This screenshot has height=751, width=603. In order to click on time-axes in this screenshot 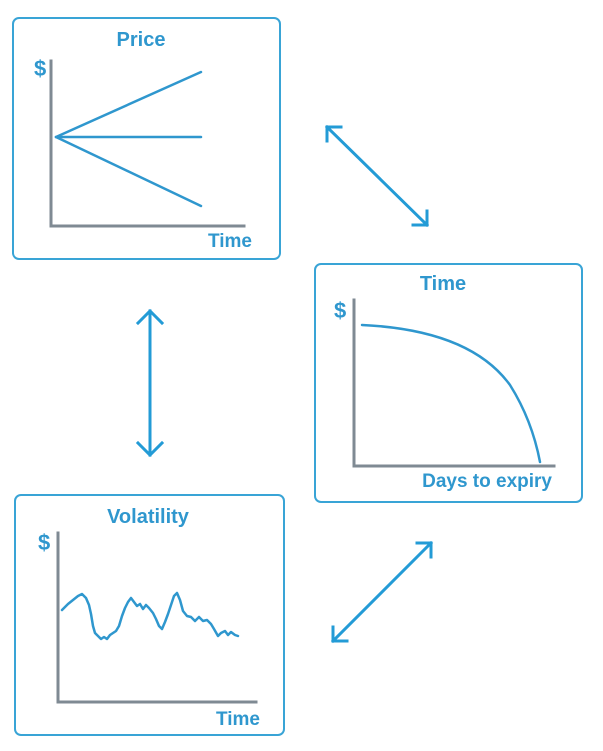, I will do `click(454, 383)`.